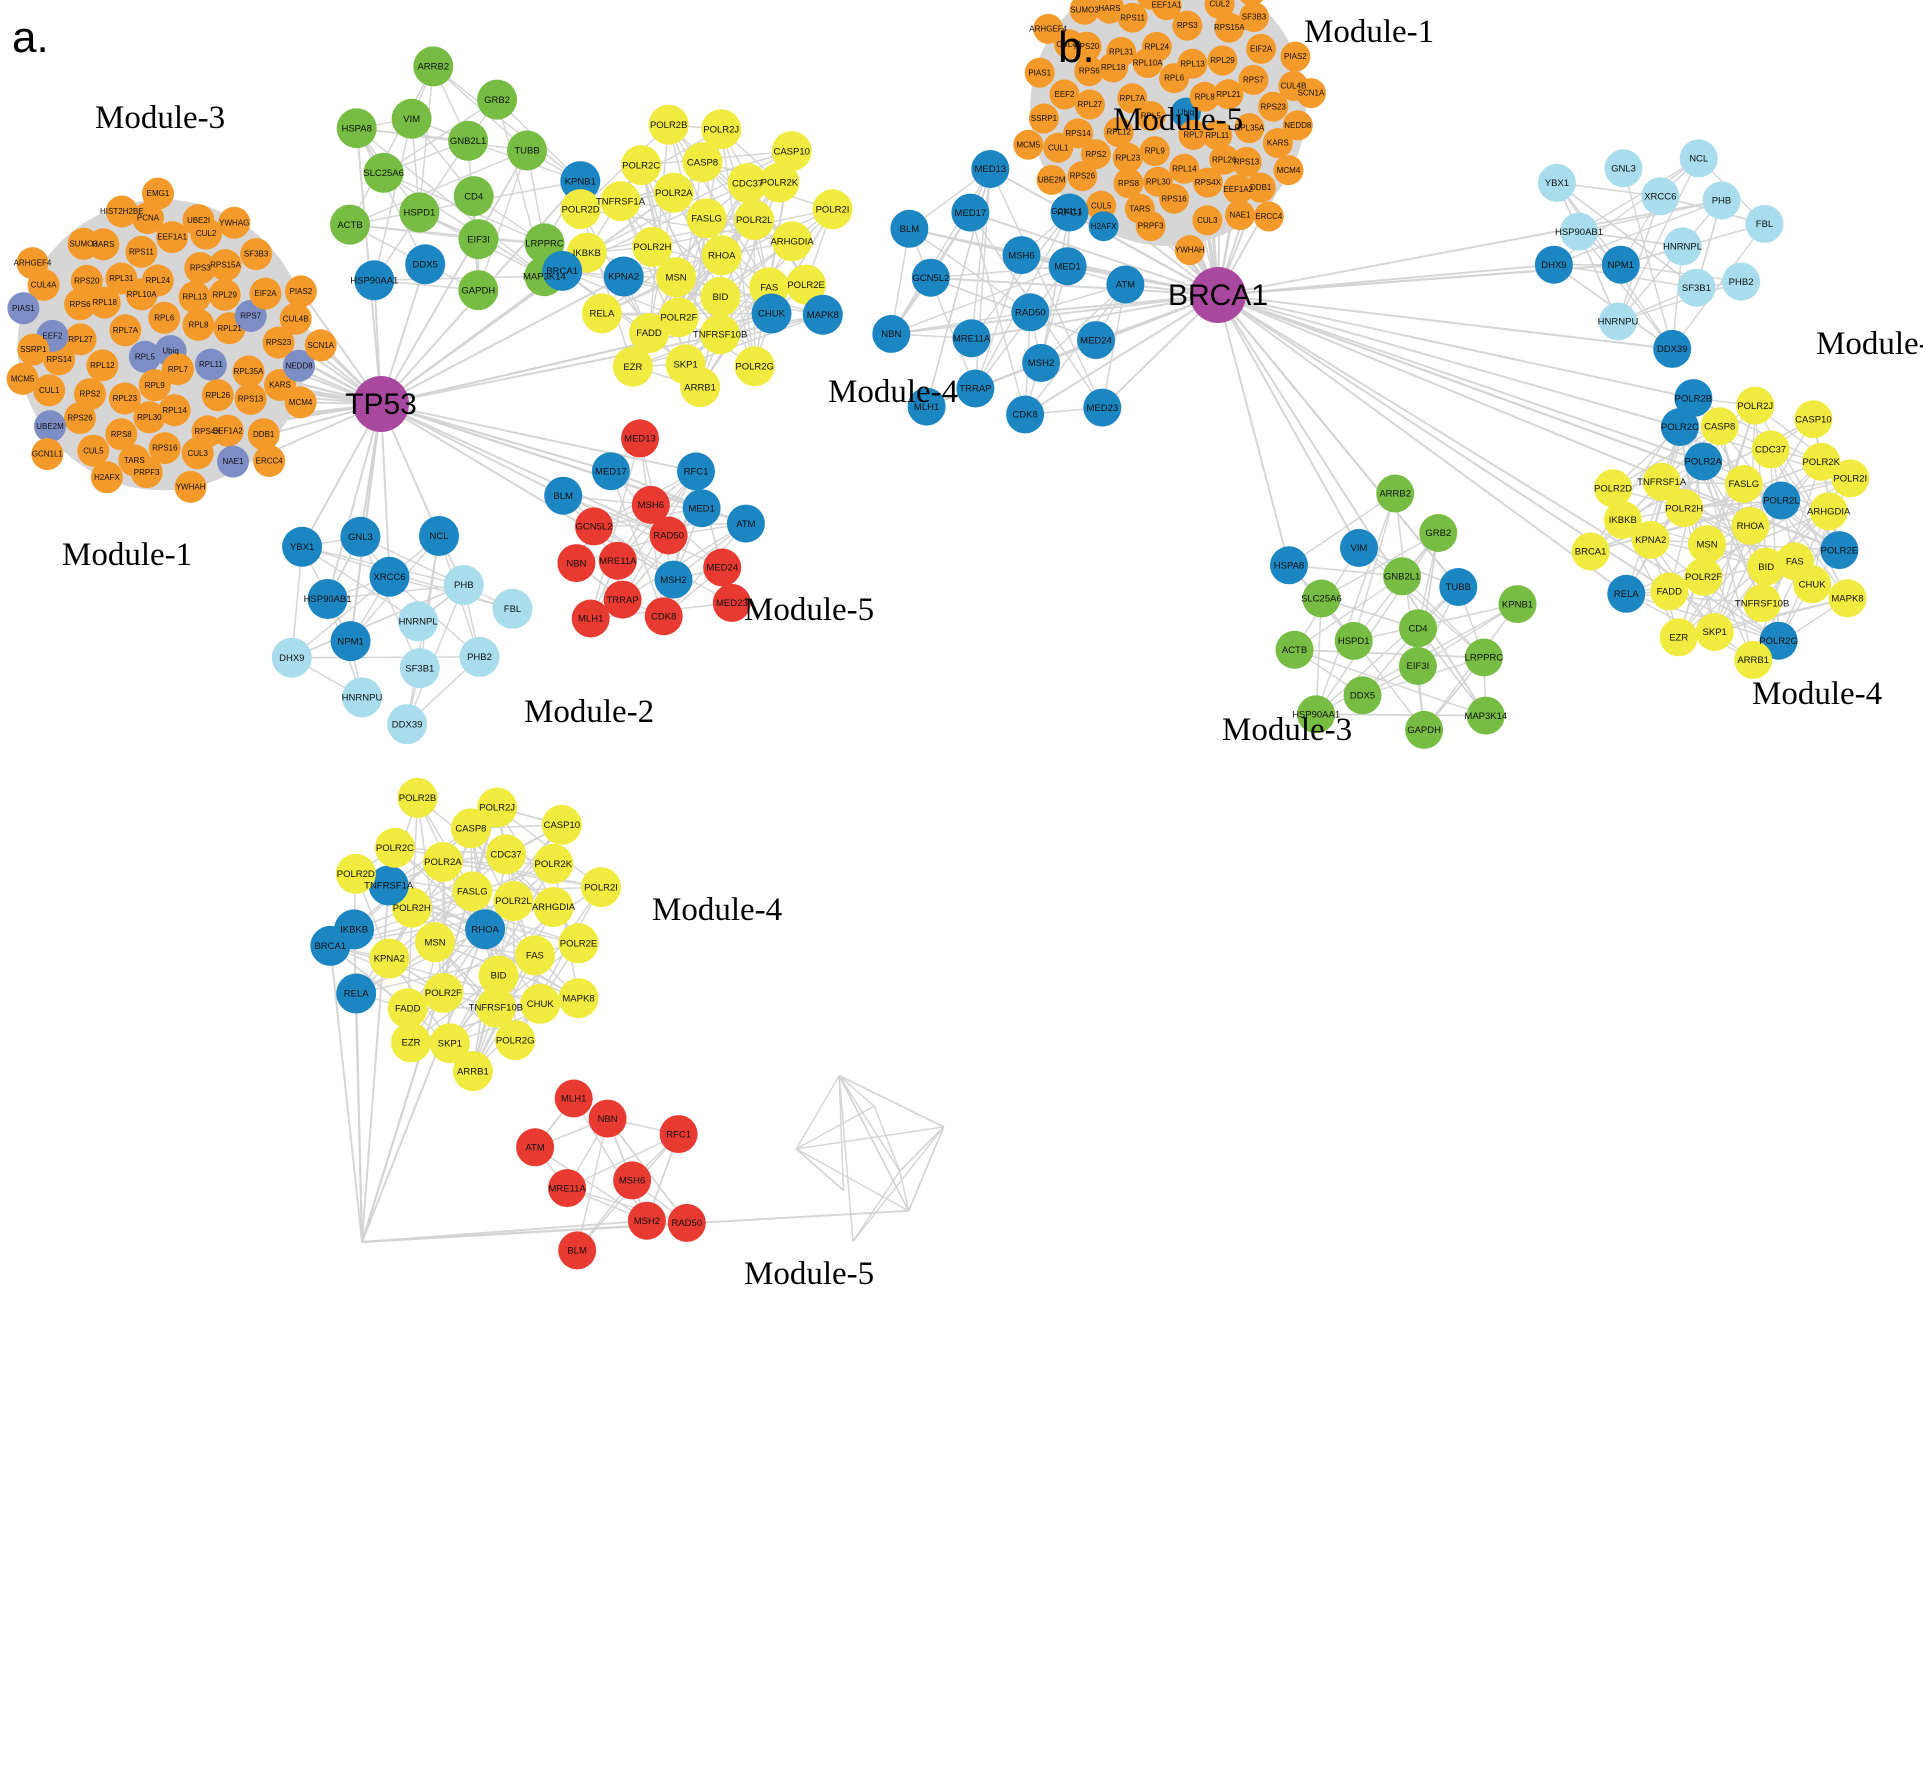 The height and width of the screenshot is (1775, 1923). I want to click on gene-node-HSP90AA1, so click(1316, 714).